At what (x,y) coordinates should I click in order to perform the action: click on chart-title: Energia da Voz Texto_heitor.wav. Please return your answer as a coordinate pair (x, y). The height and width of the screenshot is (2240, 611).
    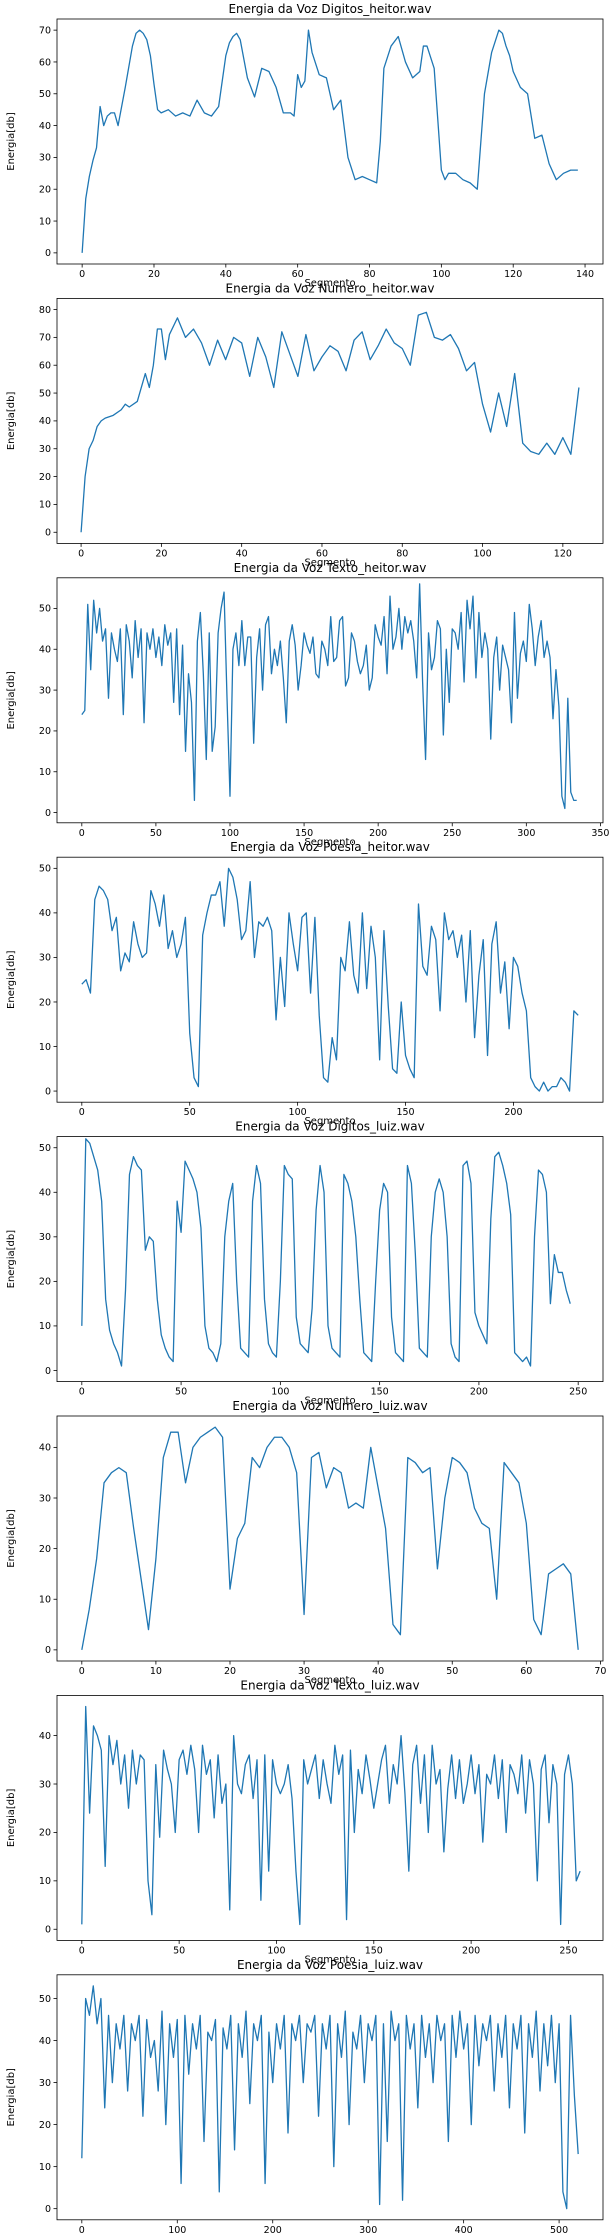
    Looking at the image, I should click on (330, 568).